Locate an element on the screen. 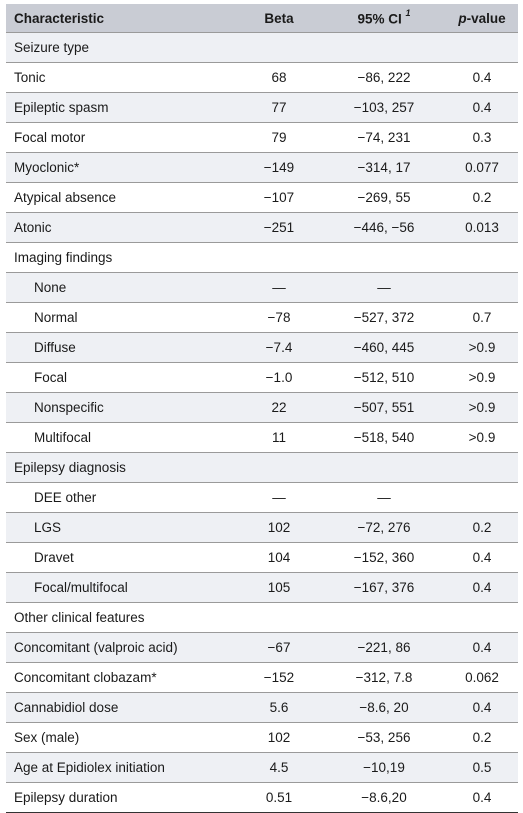 Image resolution: width=523 pixels, height=813 pixels. p-value-cell: 0.013 is located at coordinates (482, 227).